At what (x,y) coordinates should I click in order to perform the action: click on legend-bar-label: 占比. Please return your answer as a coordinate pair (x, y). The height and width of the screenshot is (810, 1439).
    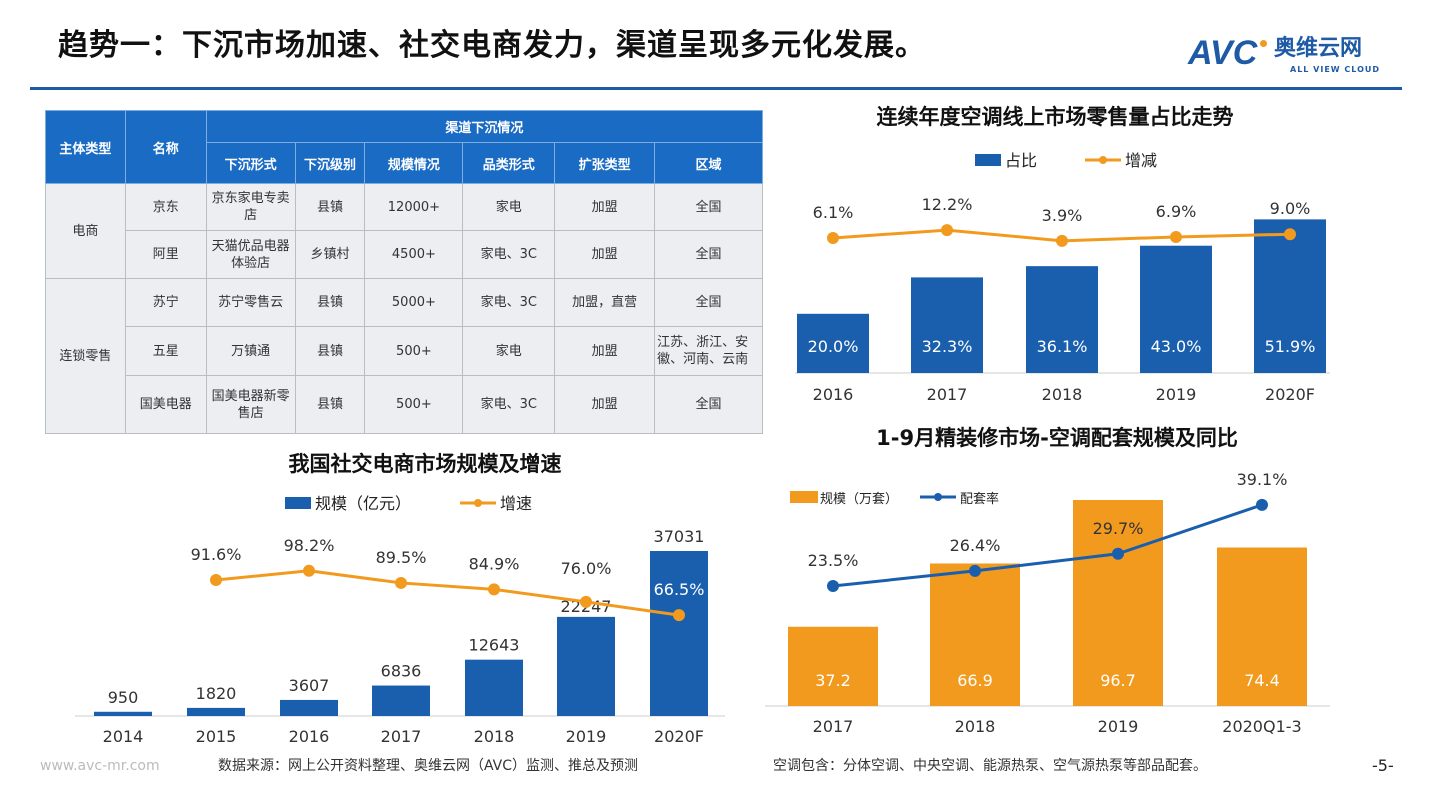
    Looking at the image, I should click on (1021, 160).